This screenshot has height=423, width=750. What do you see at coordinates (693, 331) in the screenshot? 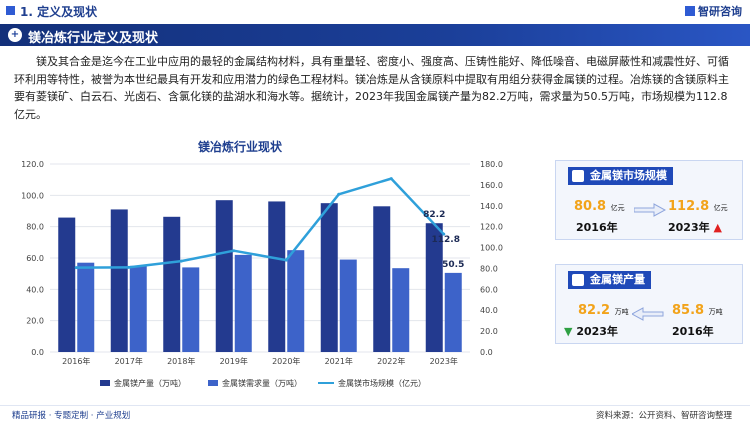
I see `output-2016-year: 2016年` at bounding box center [693, 331].